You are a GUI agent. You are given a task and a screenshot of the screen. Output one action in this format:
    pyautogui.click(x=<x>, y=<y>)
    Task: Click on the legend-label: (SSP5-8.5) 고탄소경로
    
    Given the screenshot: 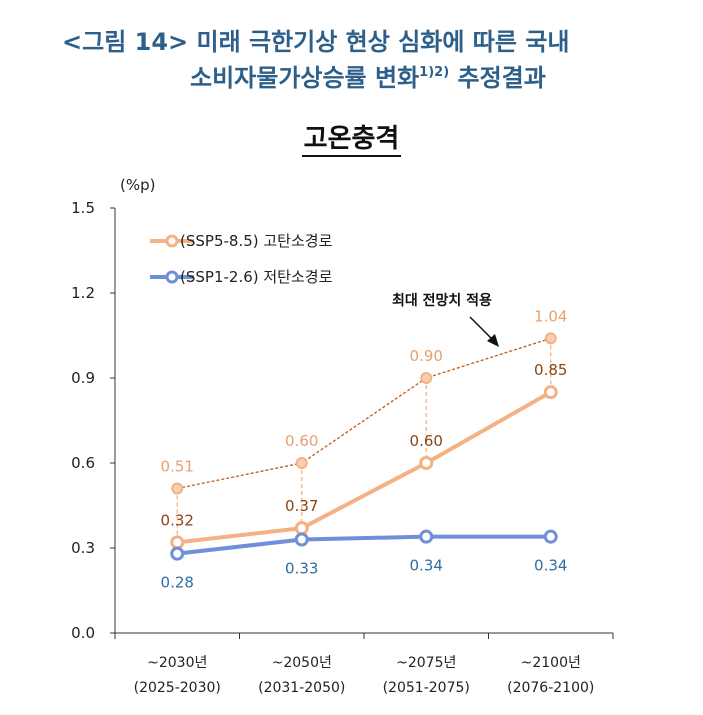 What is the action you would take?
    pyautogui.click(x=256, y=241)
    